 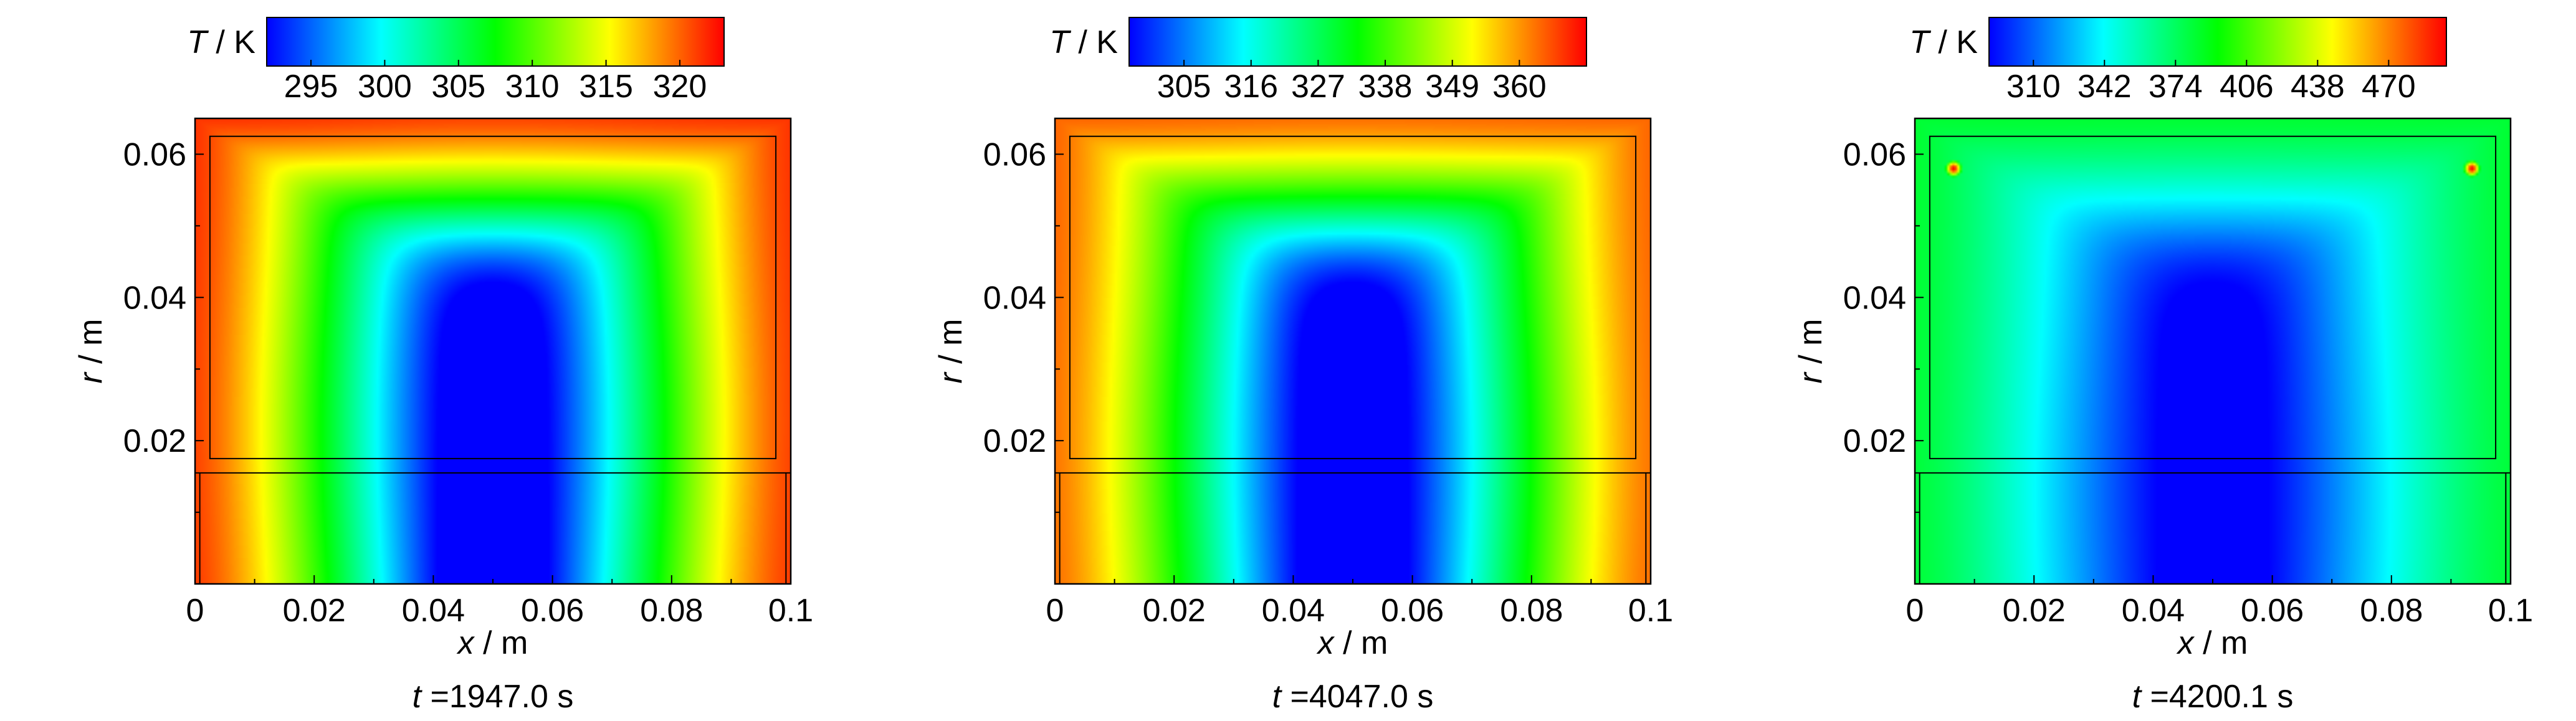 I want to click on time-caption: t =4200.1 s, so click(x=2213, y=697).